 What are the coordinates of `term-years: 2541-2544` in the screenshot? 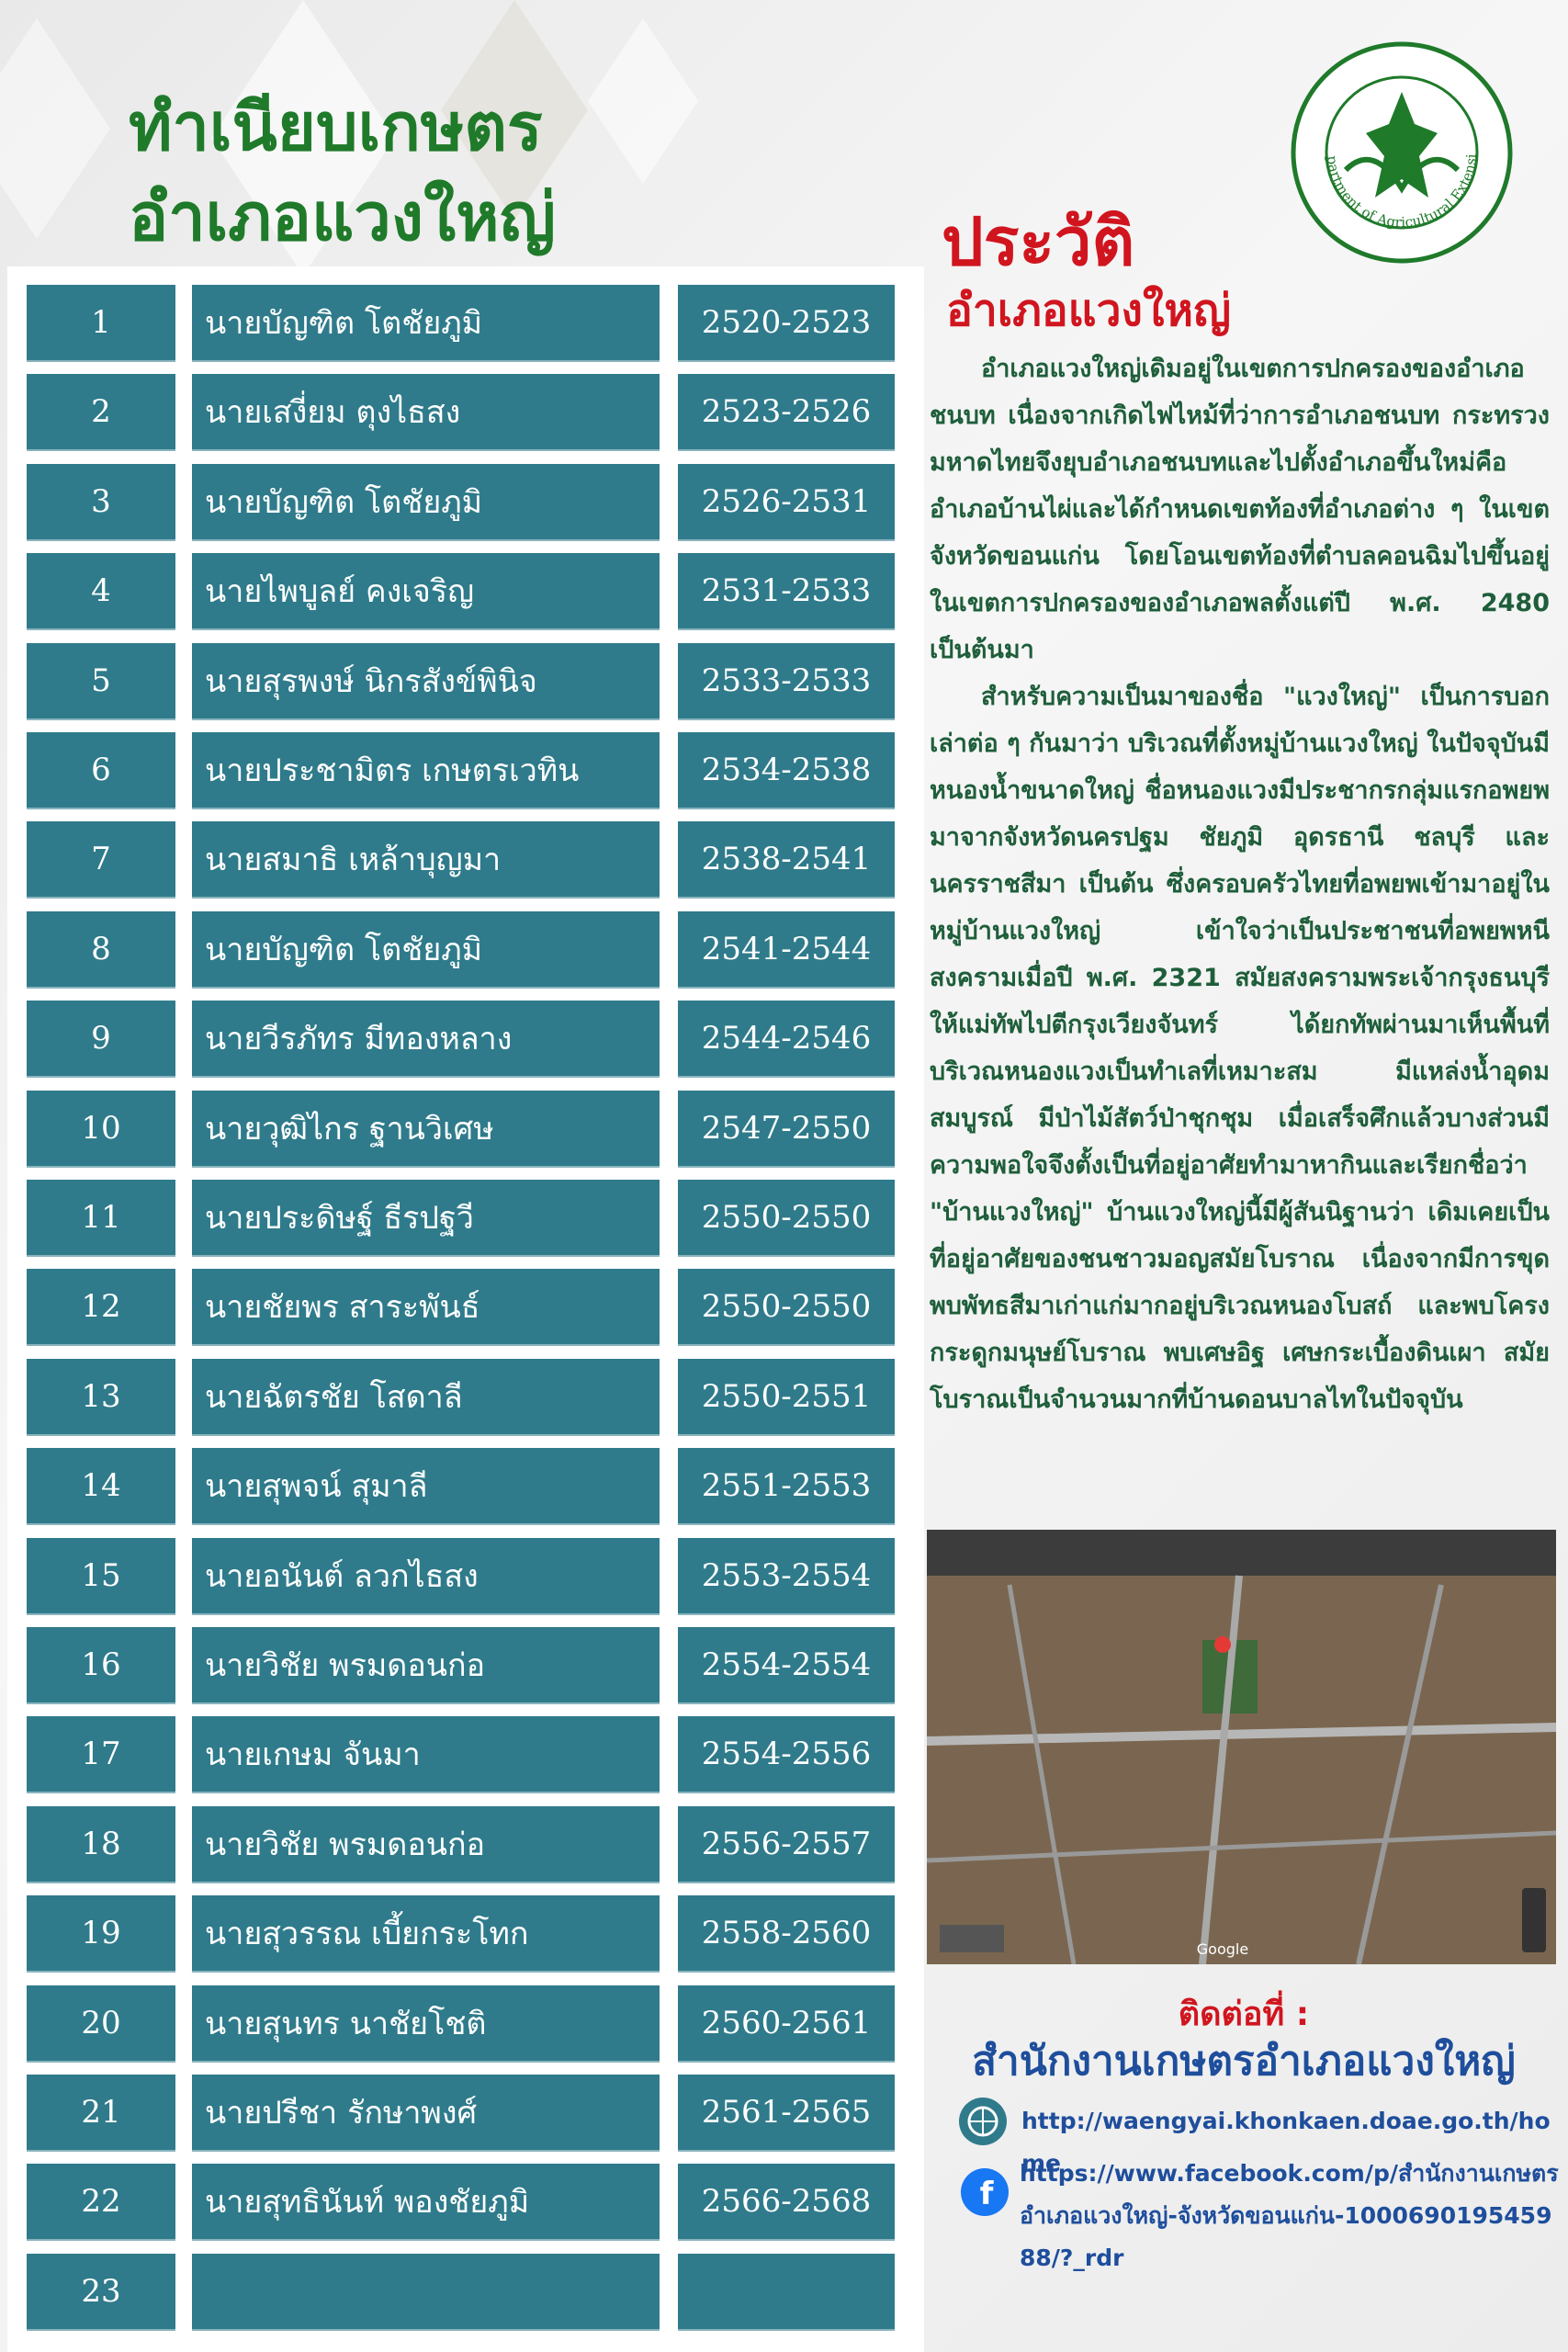 It's located at (787, 949).